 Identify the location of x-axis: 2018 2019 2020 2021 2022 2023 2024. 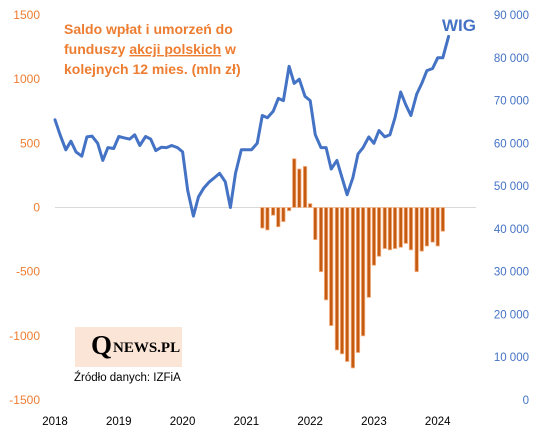
(246, 422).